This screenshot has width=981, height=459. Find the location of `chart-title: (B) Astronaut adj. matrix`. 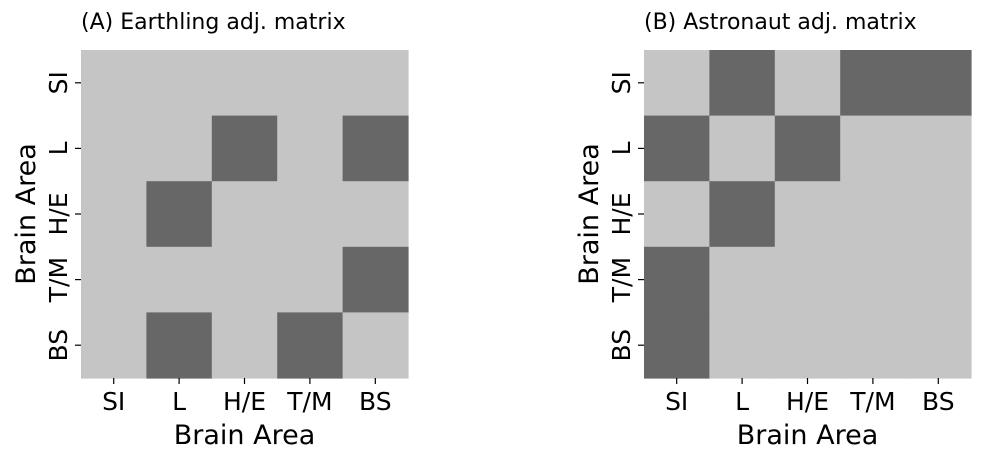

chart-title: (B) Astronaut adj. matrix is located at coordinates (780, 22).